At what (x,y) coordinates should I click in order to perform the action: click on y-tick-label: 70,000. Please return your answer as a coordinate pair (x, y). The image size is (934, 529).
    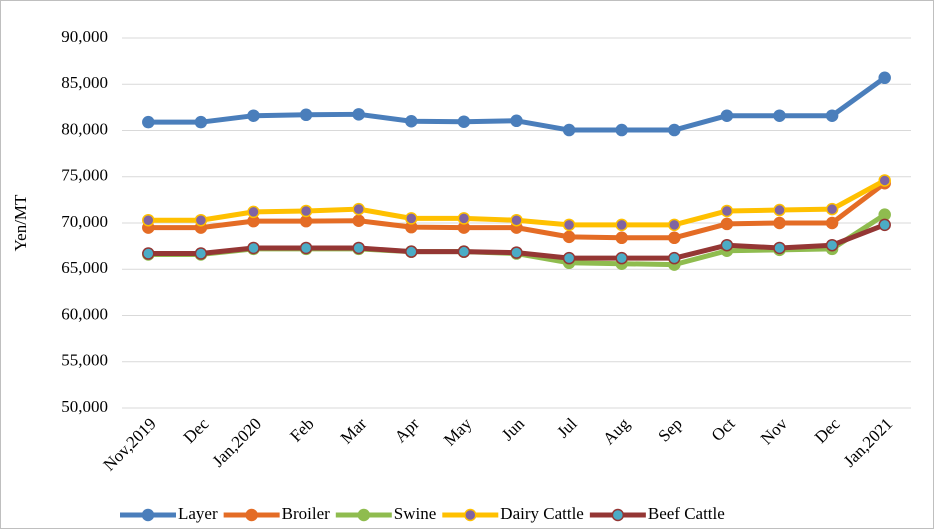
    Looking at the image, I should click on (84, 221).